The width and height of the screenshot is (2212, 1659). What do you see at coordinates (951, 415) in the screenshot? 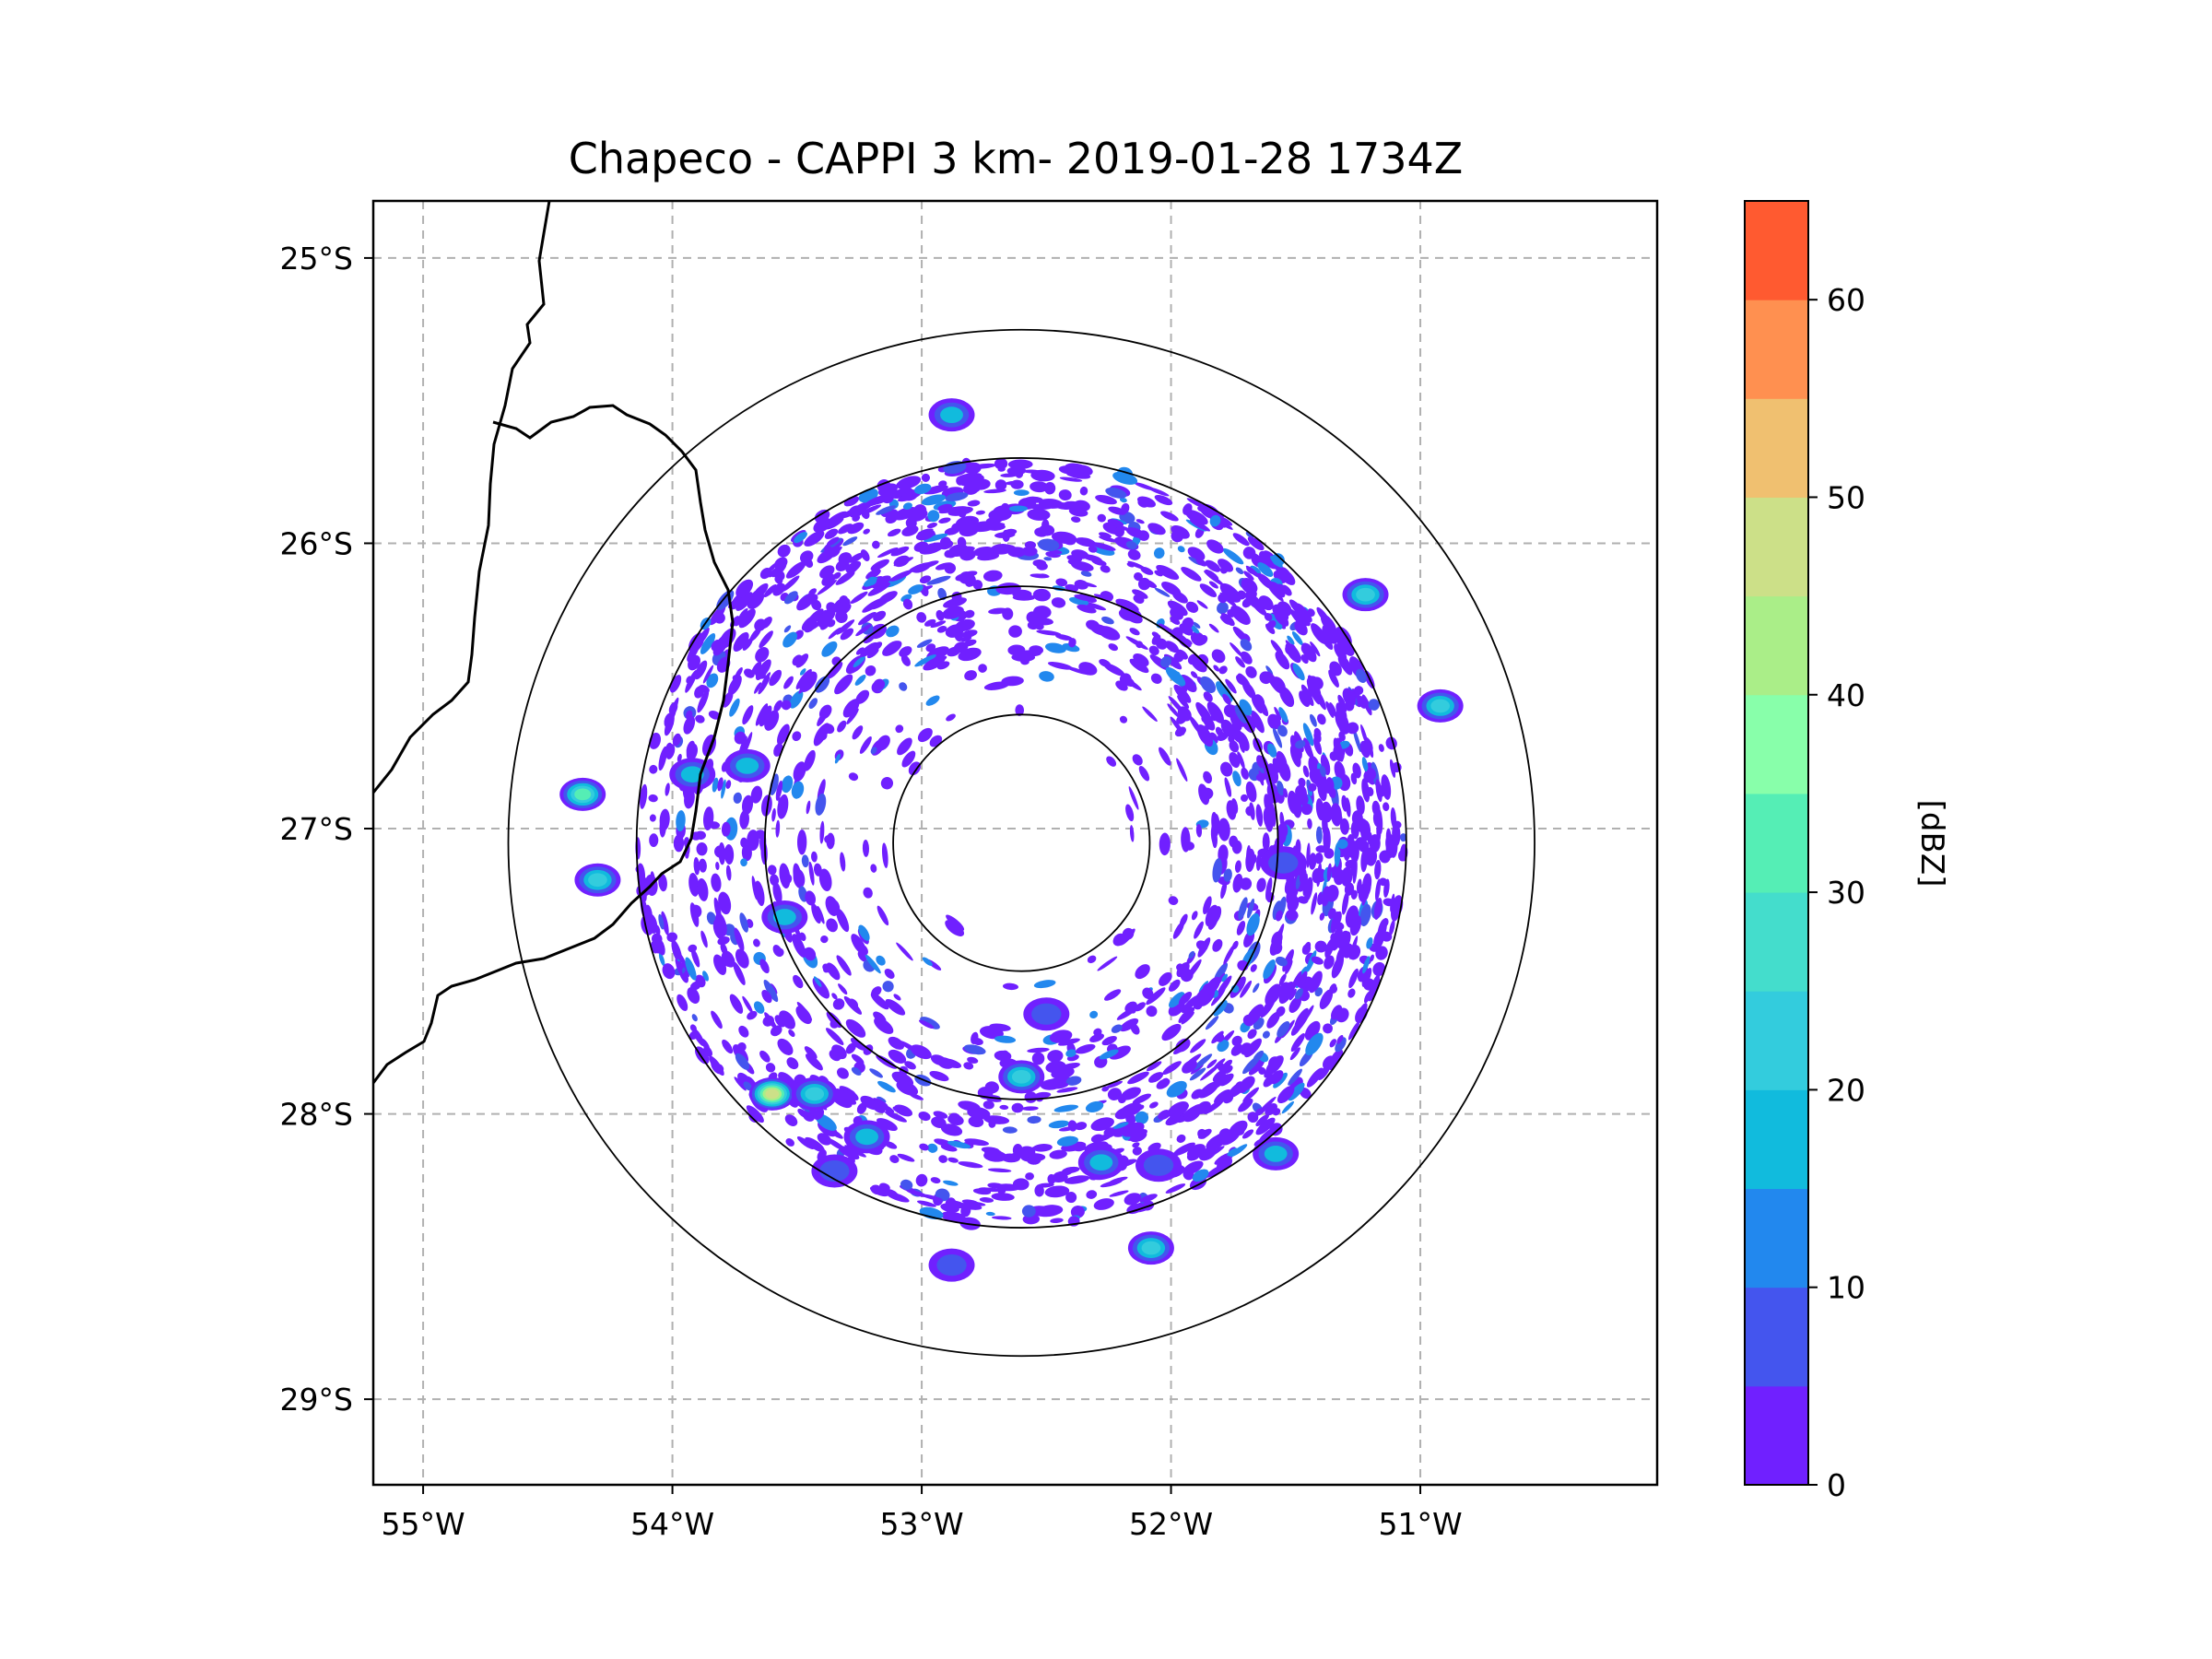
I see `echo-cell` at bounding box center [951, 415].